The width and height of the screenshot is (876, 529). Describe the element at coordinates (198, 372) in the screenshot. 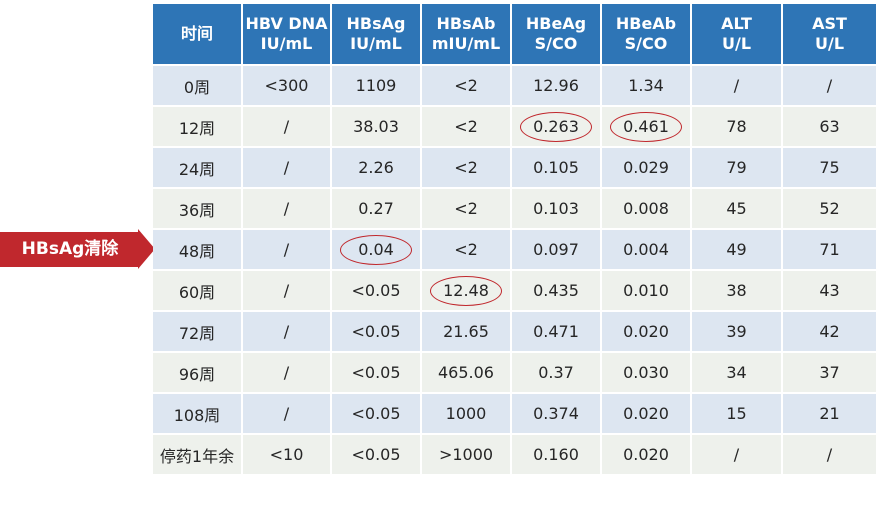

I see `table-cell-time: 96周` at that location.